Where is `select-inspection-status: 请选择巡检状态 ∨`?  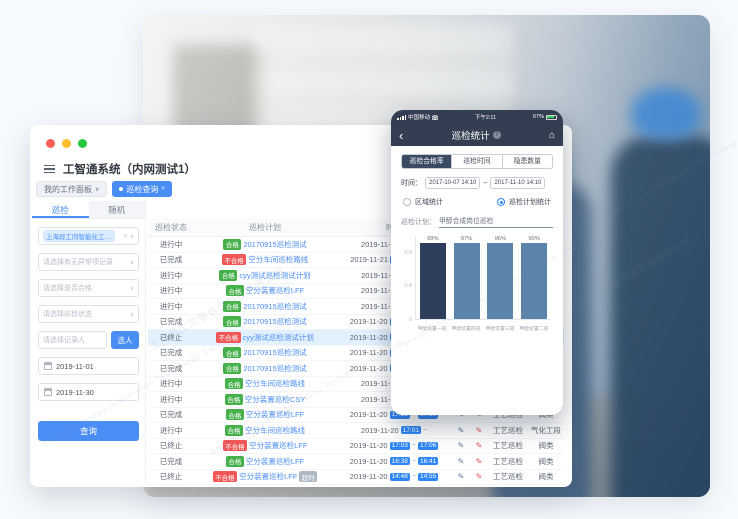 select-inspection-status: 请选择巡检状态 ∨ is located at coordinates (88, 314).